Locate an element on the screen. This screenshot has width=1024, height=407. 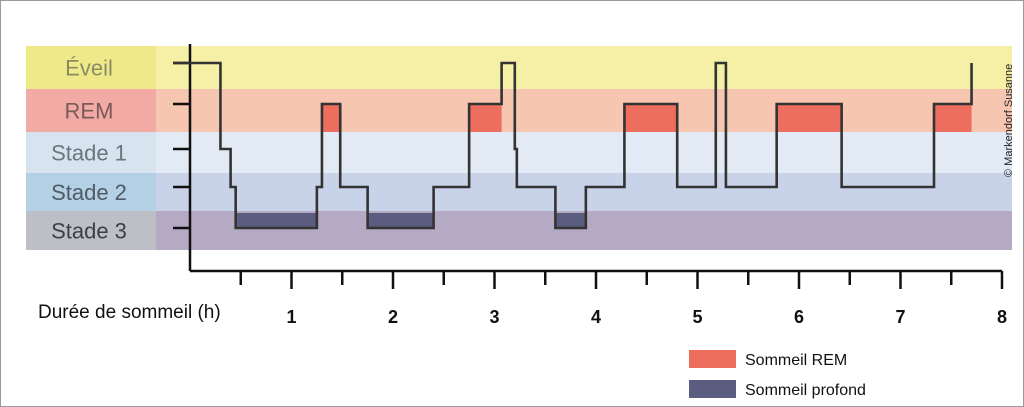
band-stade1 is located at coordinates (584, 152).